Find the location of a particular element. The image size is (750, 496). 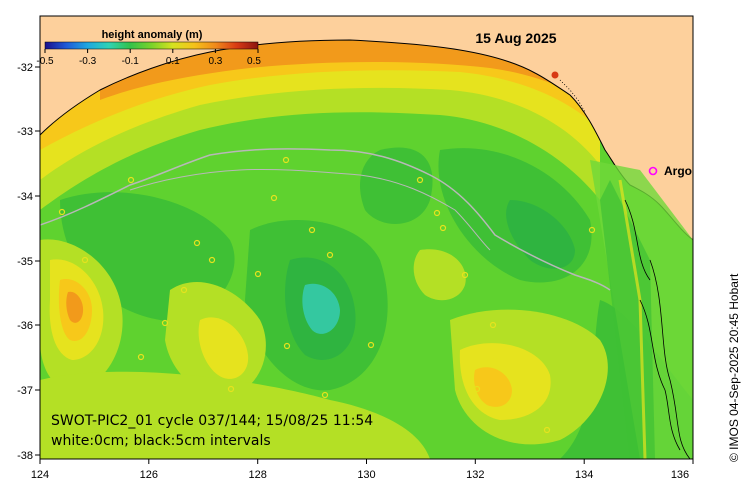

colorbar-tick: -0.3 is located at coordinates (88, 61).